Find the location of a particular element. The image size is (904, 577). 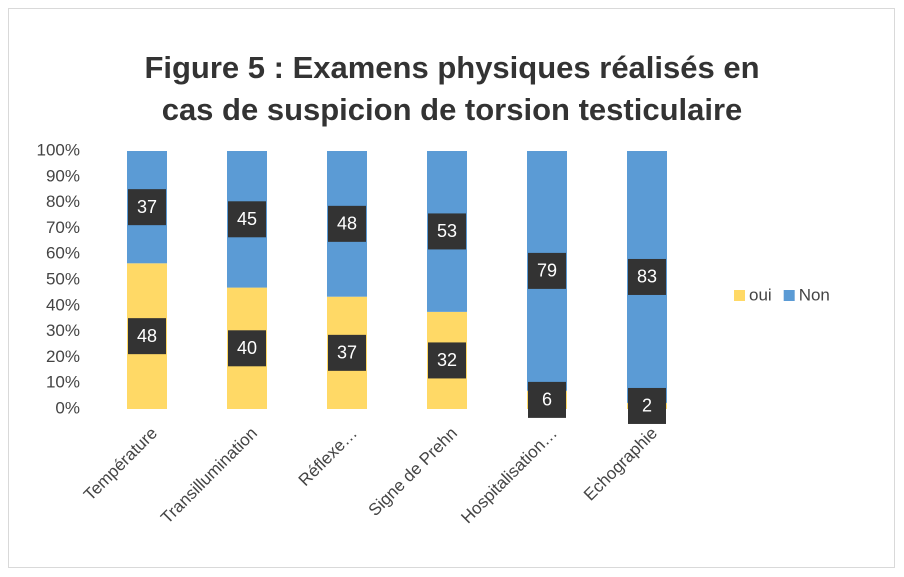

data-label: 79 is located at coordinates (547, 271).